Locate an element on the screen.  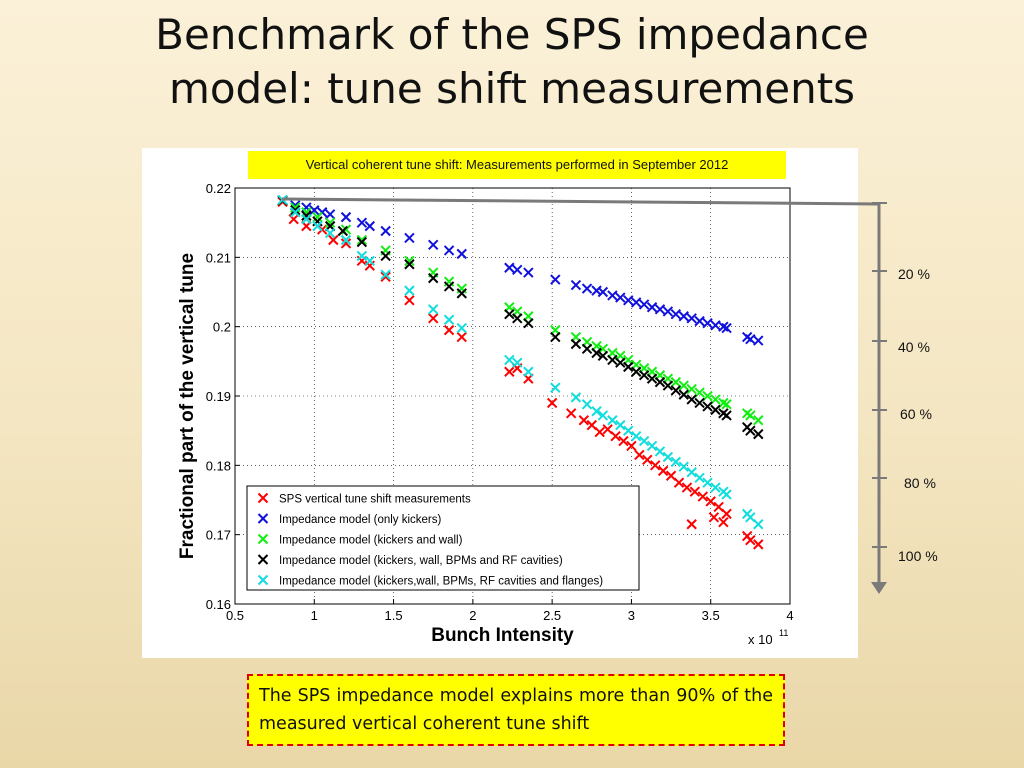
legend-box is located at coordinates (443, 538).